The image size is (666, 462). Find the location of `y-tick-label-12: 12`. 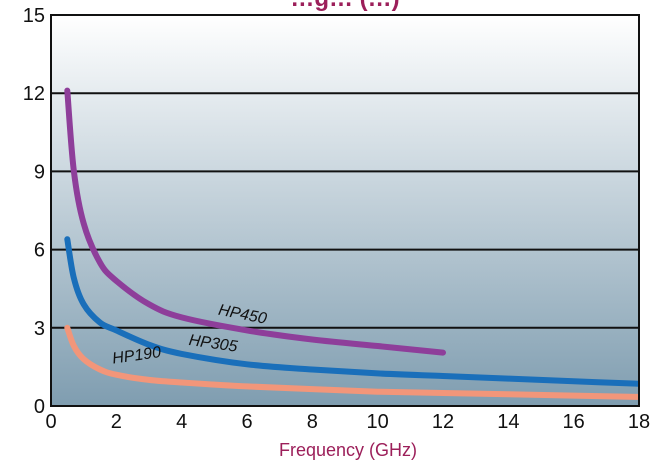

y-tick-label-12: 12 is located at coordinates (34, 94).